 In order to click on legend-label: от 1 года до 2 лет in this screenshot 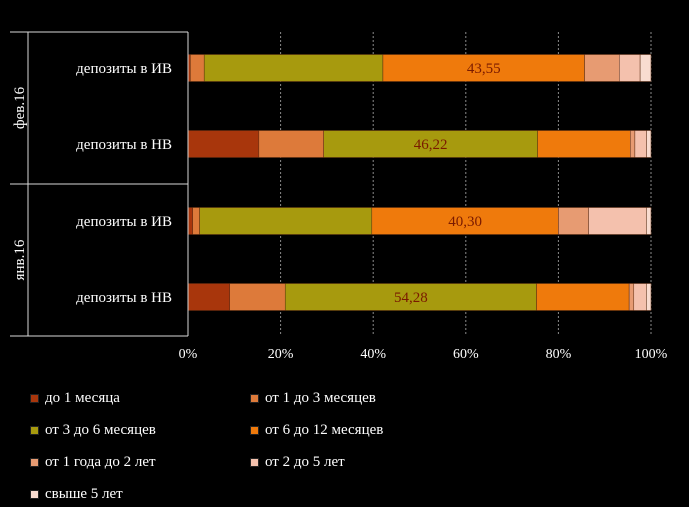, I will do `click(100, 461)`.